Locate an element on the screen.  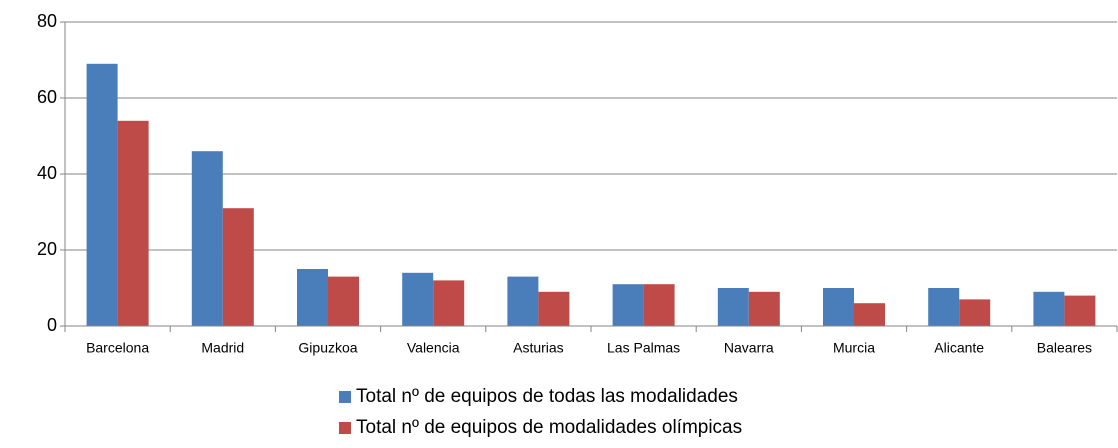
x-tick-label: Alicante is located at coordinates (959, 348).